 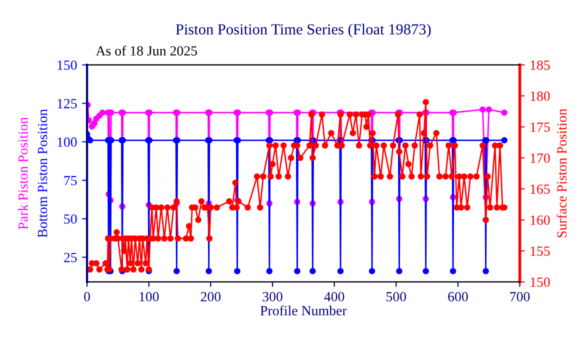 I want to click on y-tick-label: 75, so click(x=70, y=181).